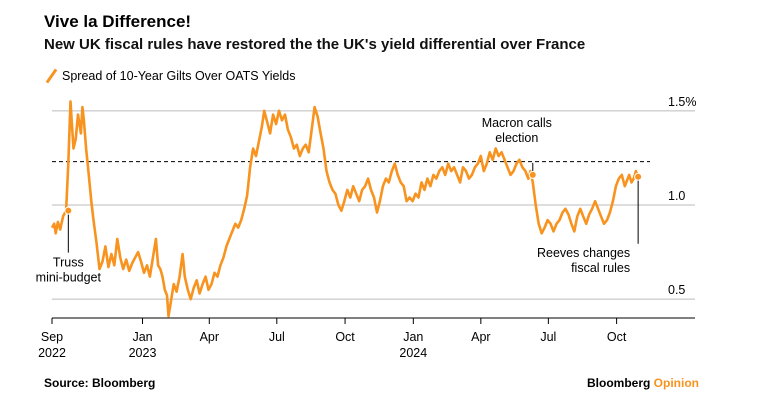 The width and height of the screenshot is (767, 401). I want to click on annotation-label-line: fiscal rules, so click(600, 268).